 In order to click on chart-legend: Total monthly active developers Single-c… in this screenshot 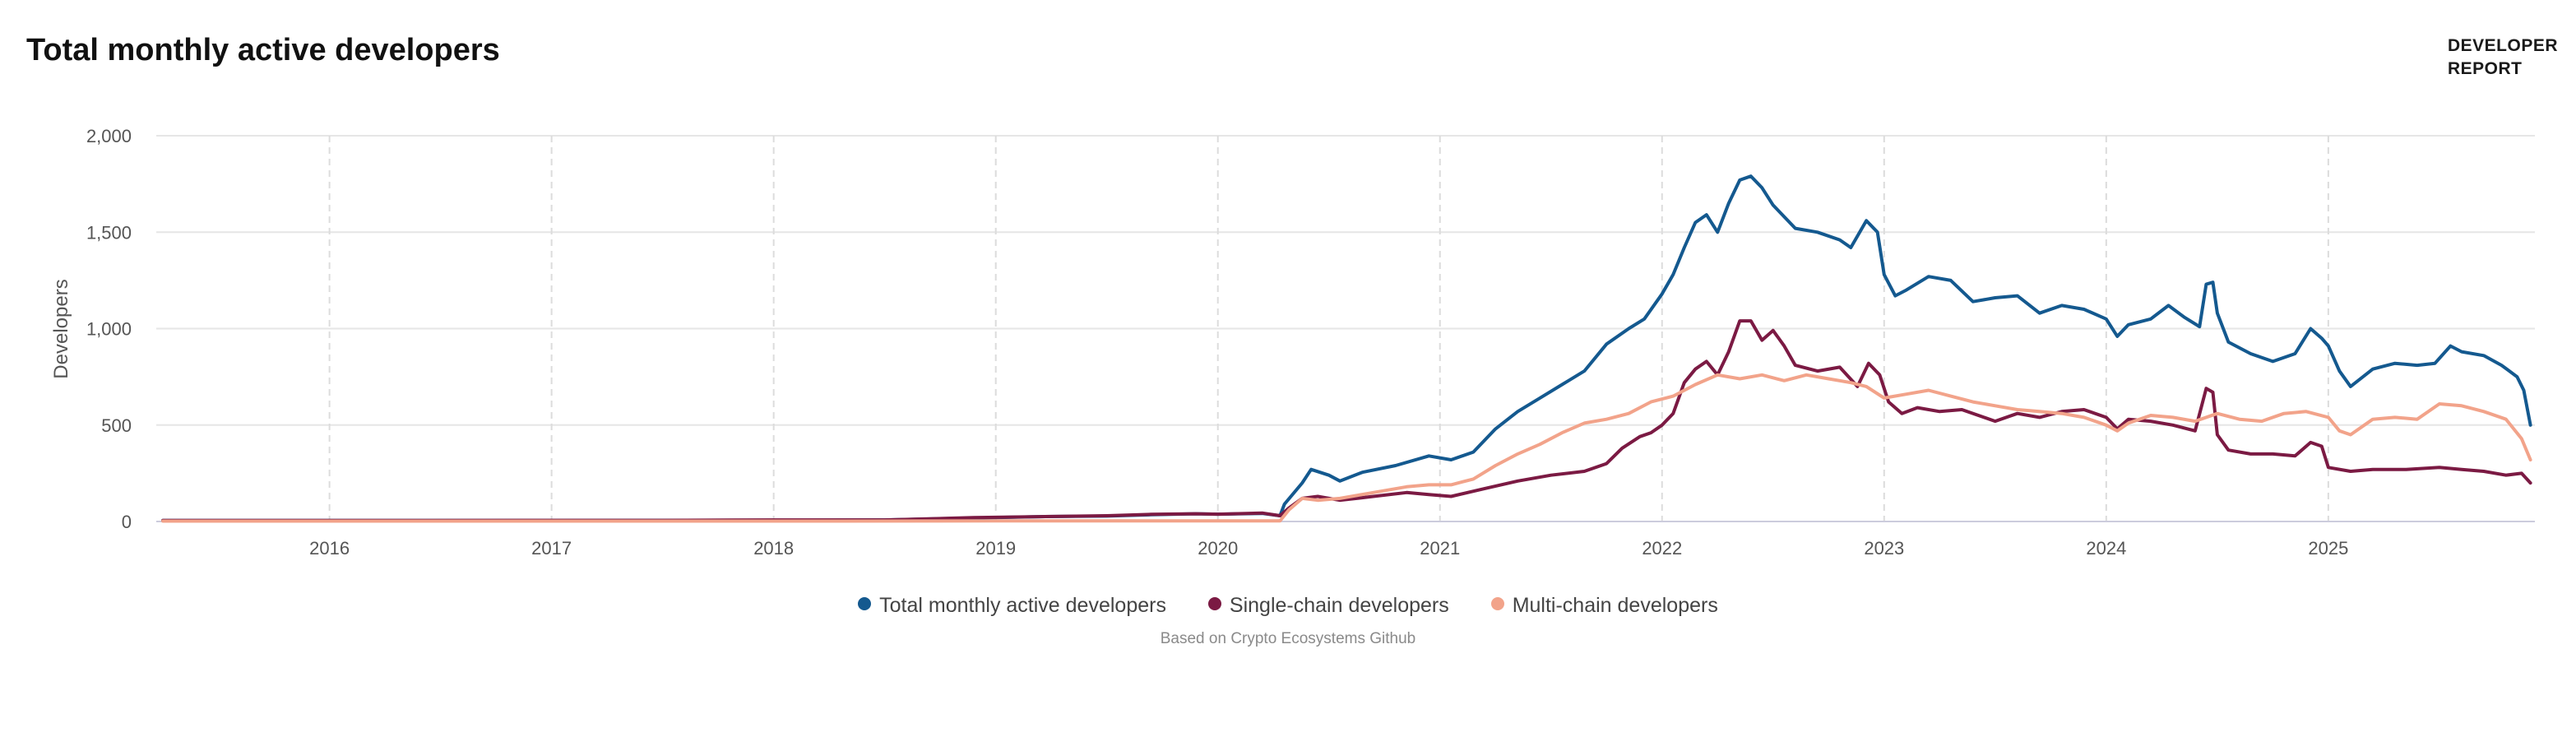, I will do `click(1288, 606)`.